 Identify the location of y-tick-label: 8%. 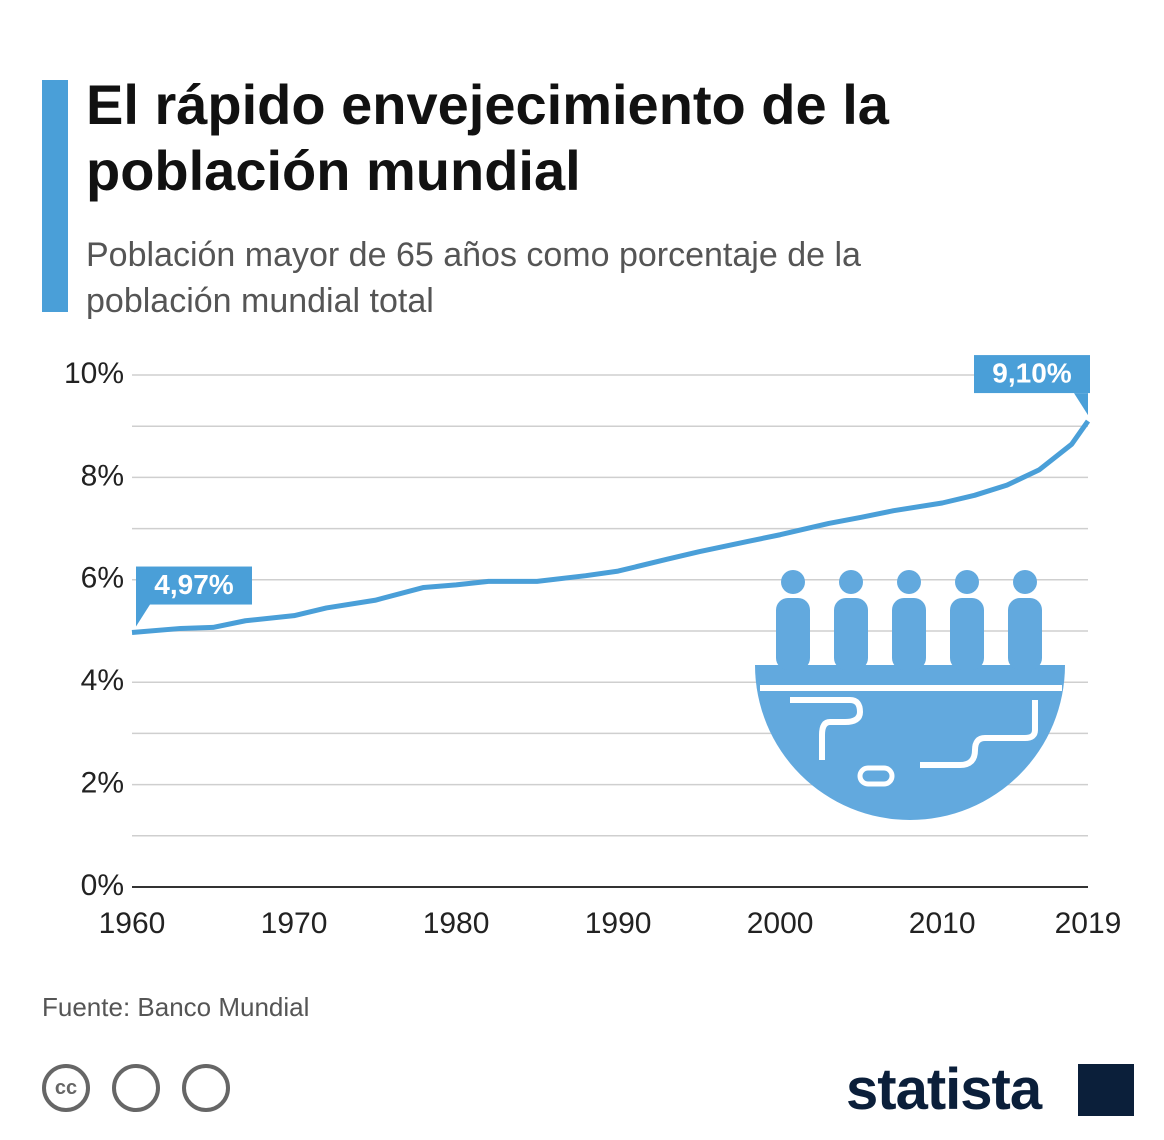
(102, 475).